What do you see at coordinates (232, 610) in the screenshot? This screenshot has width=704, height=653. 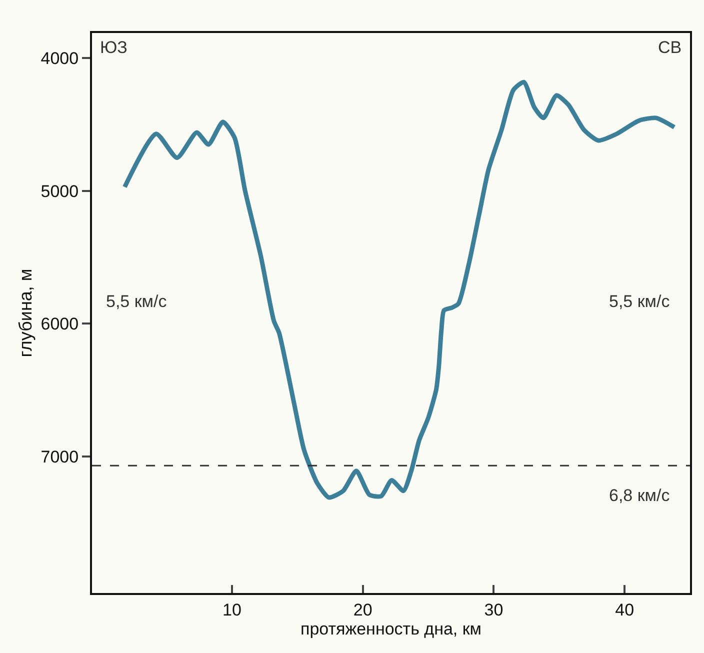 I see `x-tick-label: 10` at bounding box center [232, 610].